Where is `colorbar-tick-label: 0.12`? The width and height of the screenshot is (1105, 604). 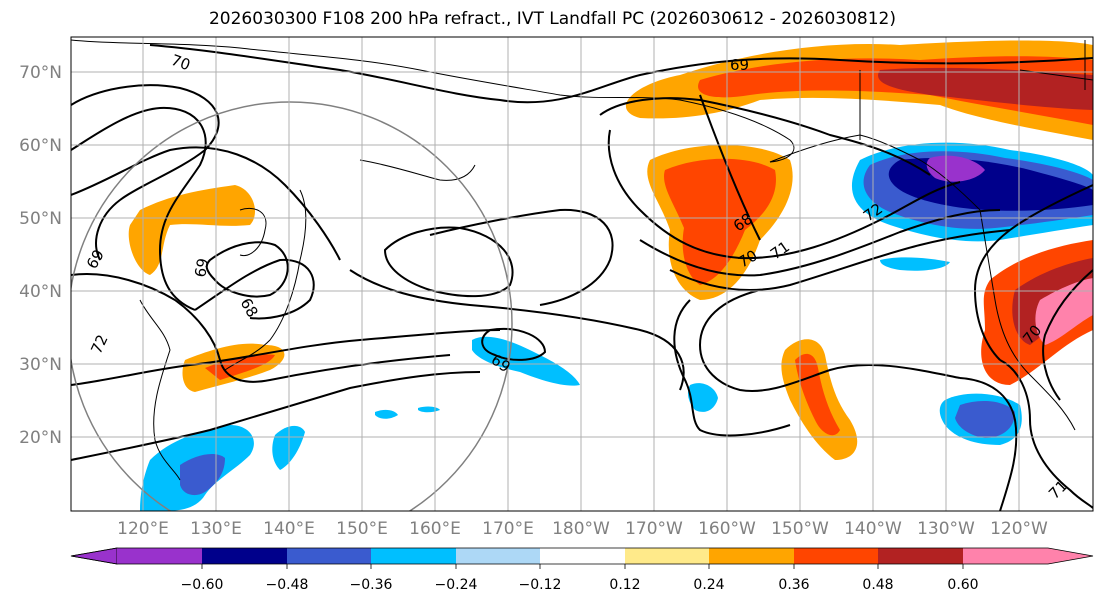 colorbar-tick-label: 0.12 is located at coordinates (624, 585).